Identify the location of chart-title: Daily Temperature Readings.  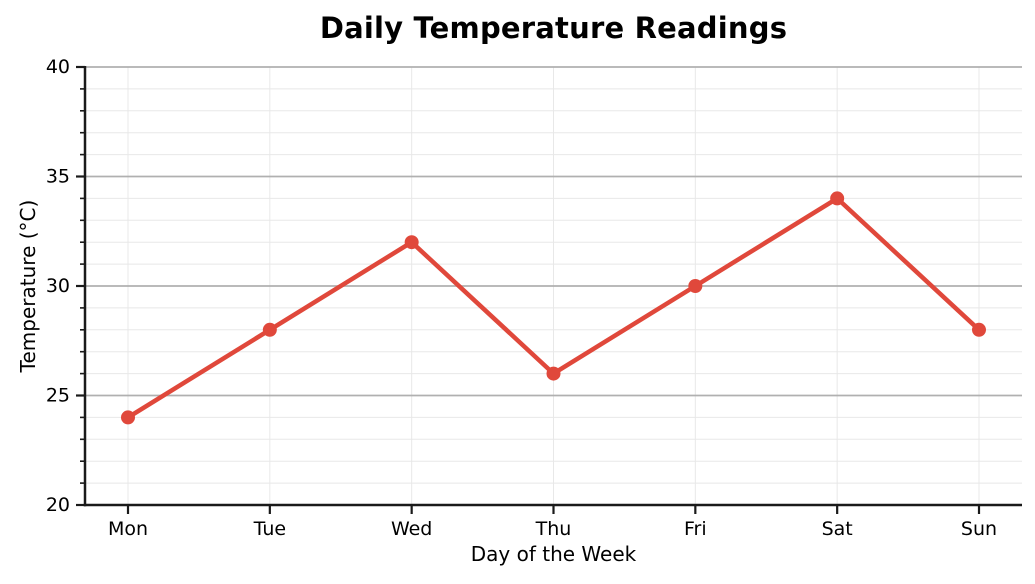
(553, 28).